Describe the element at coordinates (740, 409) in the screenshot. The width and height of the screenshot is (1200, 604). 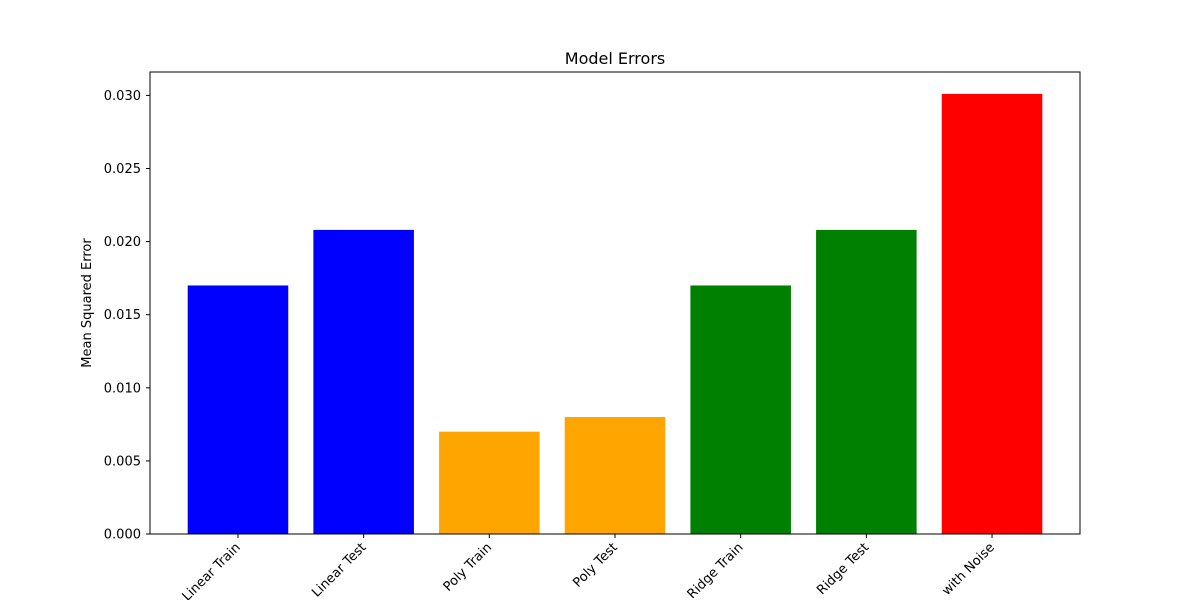
I see `bar-ridge-train` at that location.